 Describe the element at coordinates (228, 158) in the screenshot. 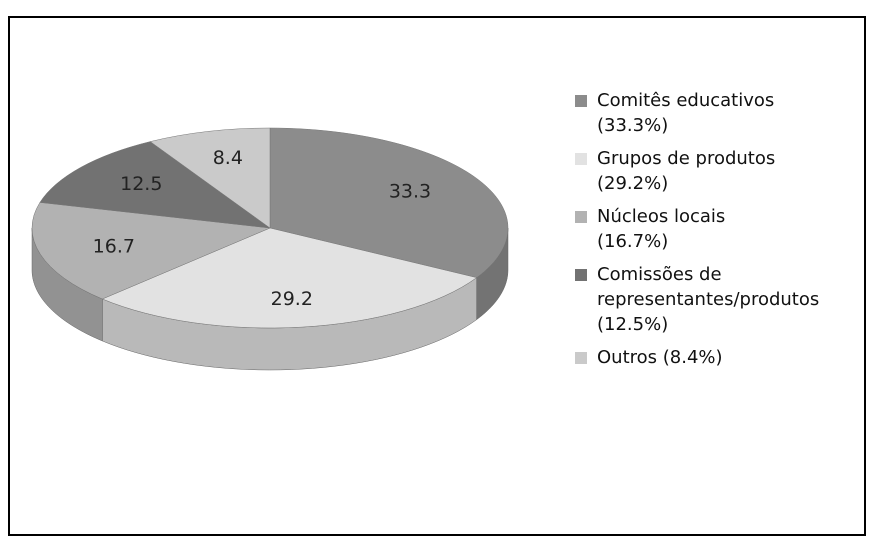

I see `data-label: 8.4` at that location.